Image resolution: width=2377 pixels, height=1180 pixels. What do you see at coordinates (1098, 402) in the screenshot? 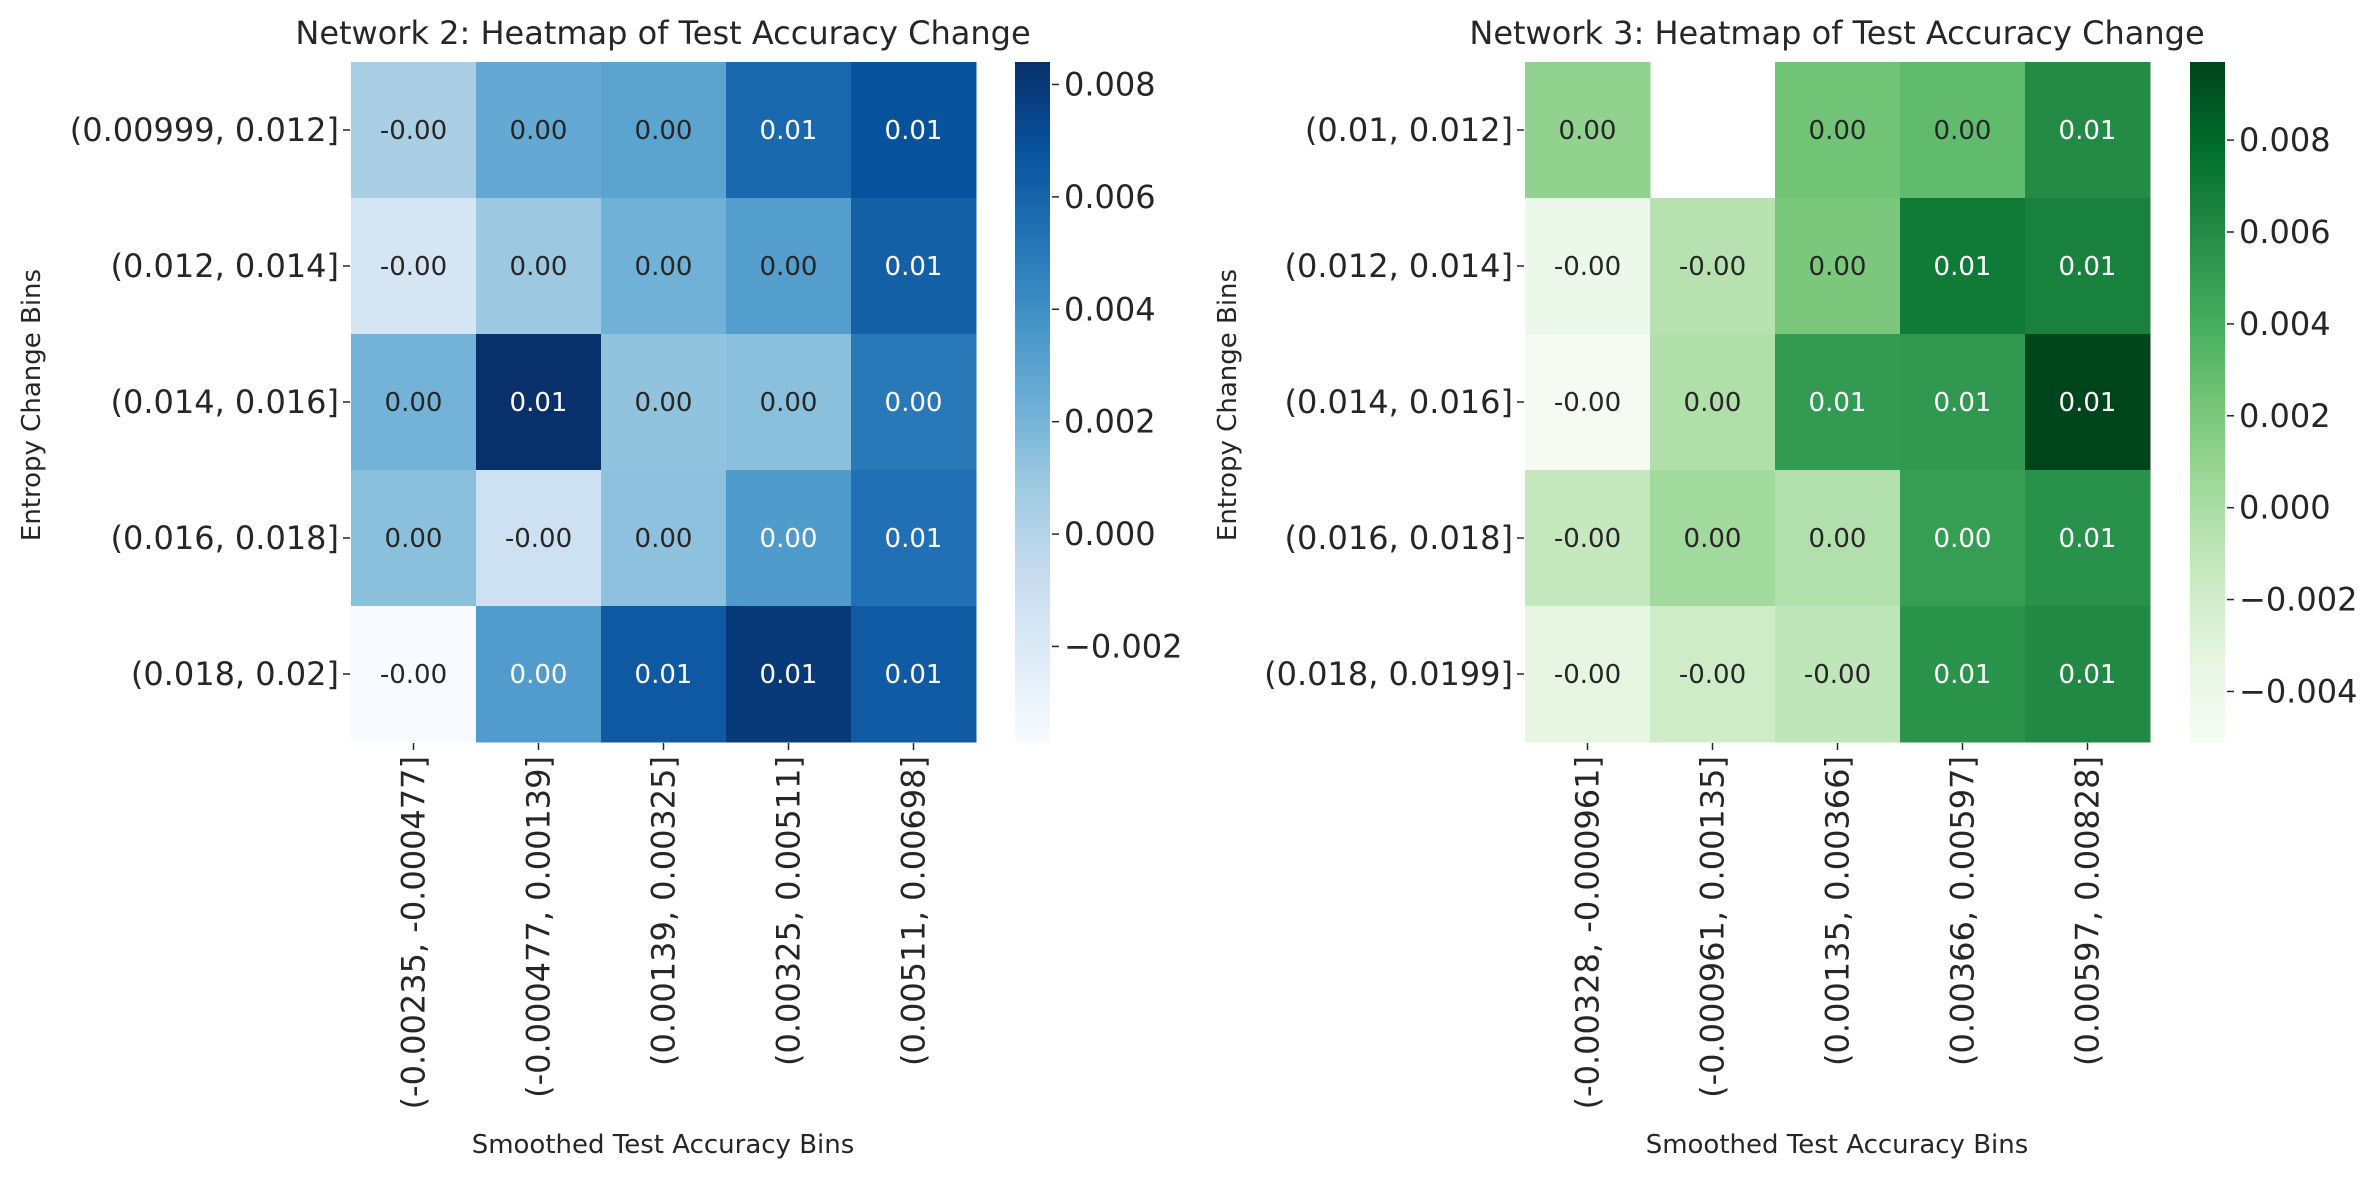
I see `colorbar: 0.008 0.006 0.004 0.002 0.000 −0.002` at bounding box center [1098, 402].